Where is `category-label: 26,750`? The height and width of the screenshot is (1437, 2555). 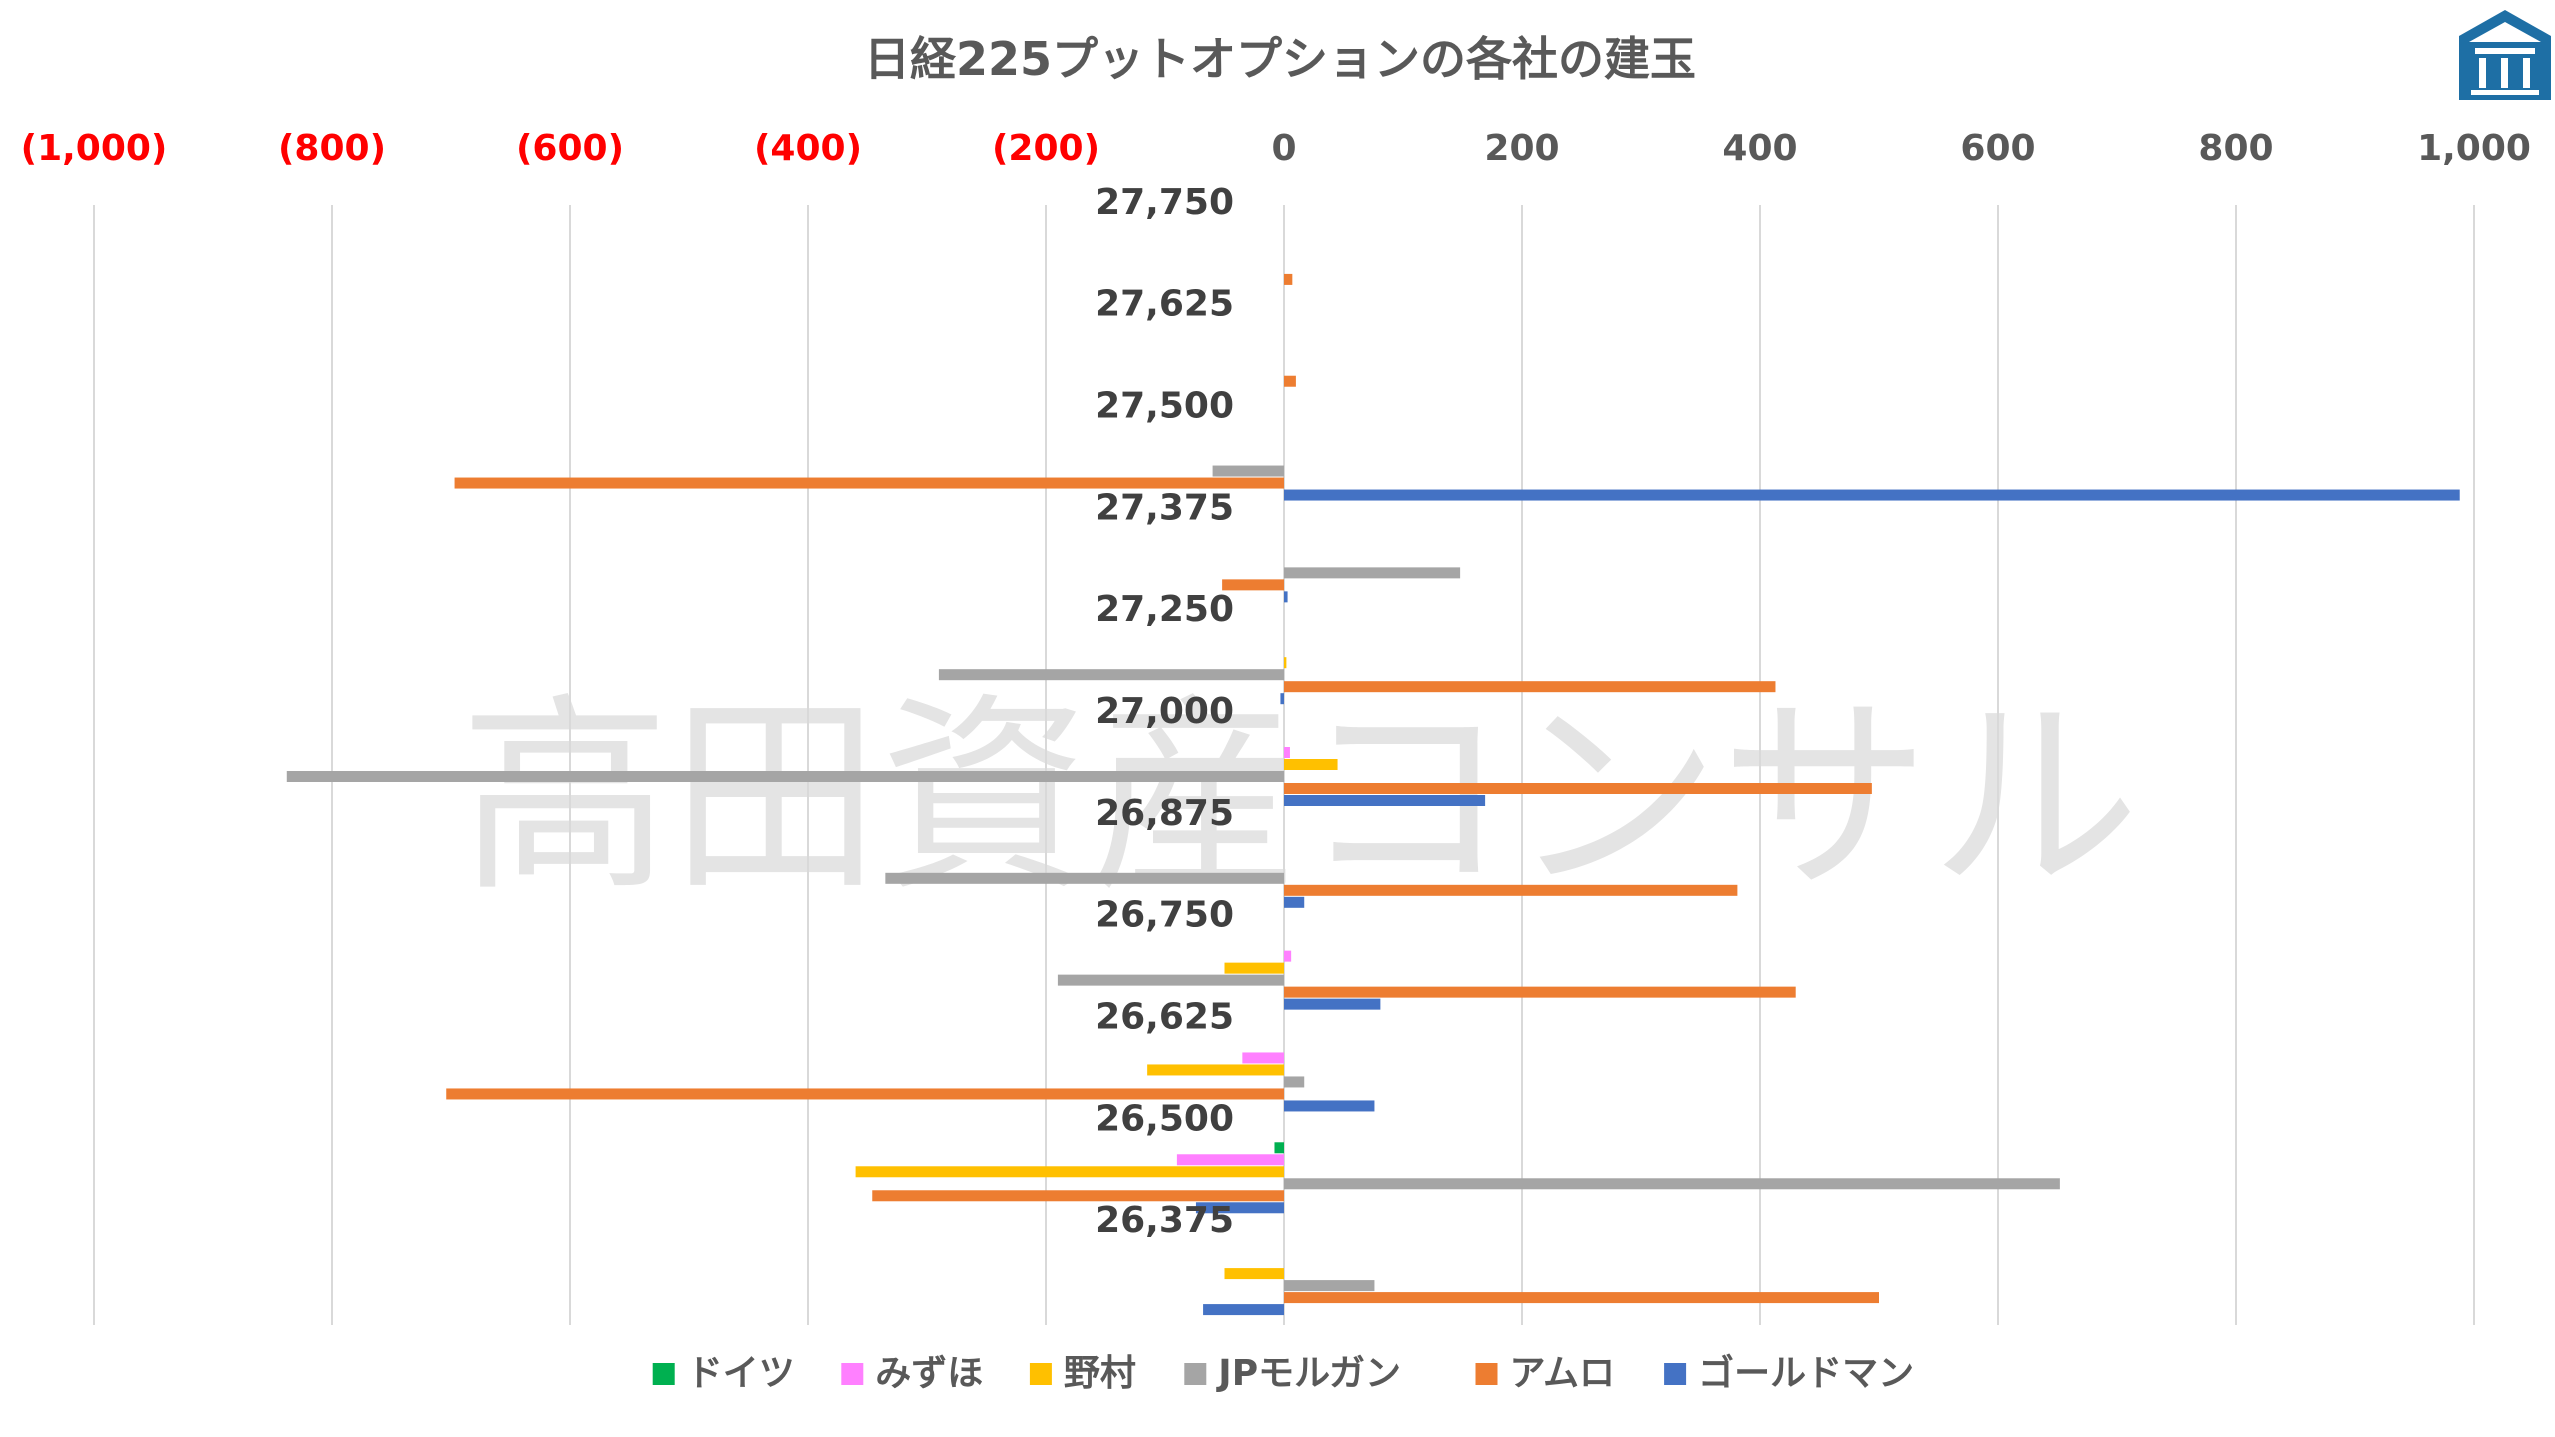
category-label: 26,750 is located at coordinates (1164, 915).